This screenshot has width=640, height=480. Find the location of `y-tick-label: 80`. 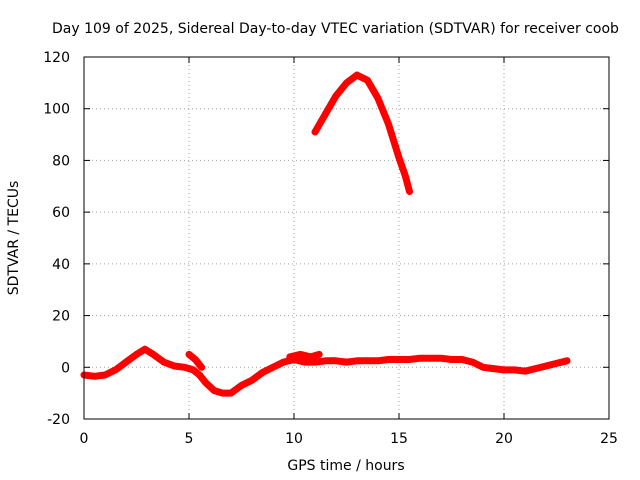

y-tick-label: 80 is located at coordinates (61, 161).